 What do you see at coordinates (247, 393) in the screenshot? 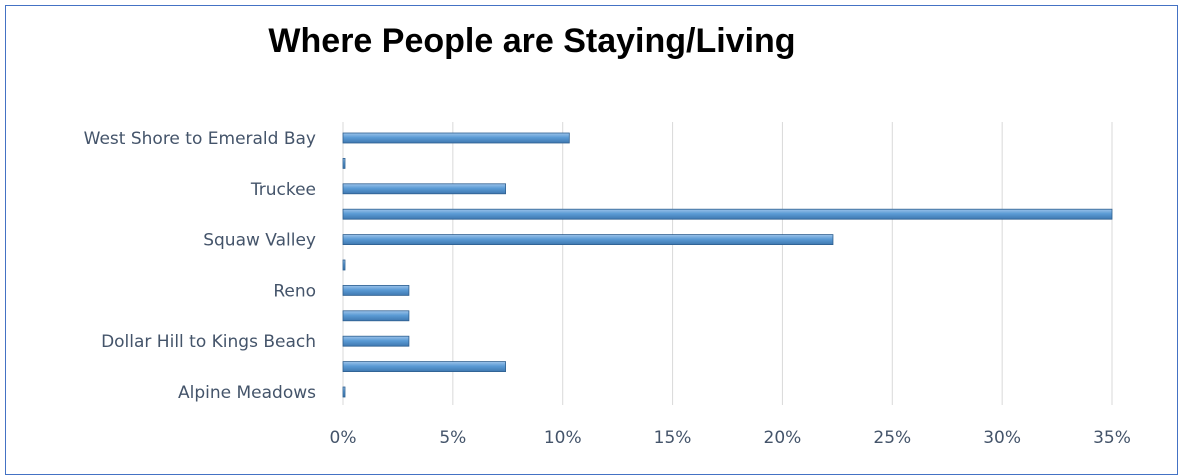
I see `category-label: Alpine Meadows` at bounding box center [247, 393].